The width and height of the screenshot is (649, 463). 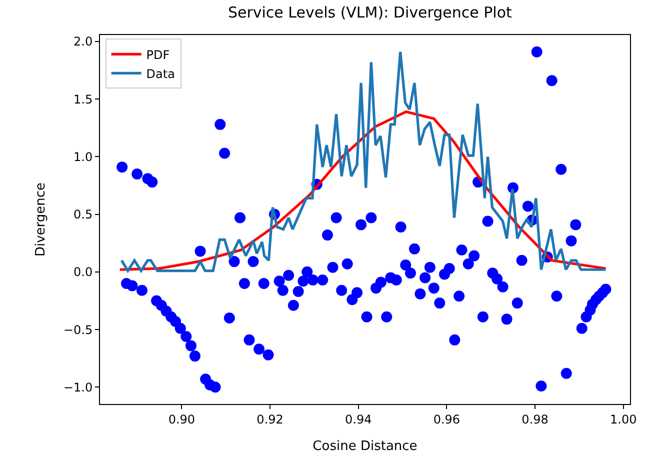 What do you see at coordinates (158, 55) in the screenshot?
I see `legend-label: PDF` at bounding box center [158, 55].